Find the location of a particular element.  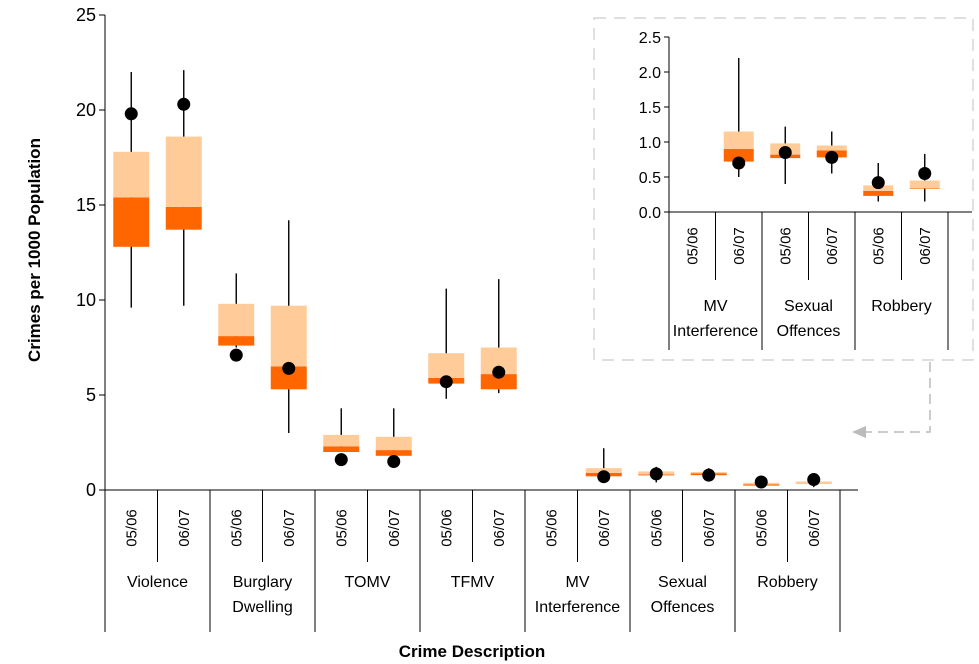

category-label-mv-interference: MV is located at coordinates (578, 582).